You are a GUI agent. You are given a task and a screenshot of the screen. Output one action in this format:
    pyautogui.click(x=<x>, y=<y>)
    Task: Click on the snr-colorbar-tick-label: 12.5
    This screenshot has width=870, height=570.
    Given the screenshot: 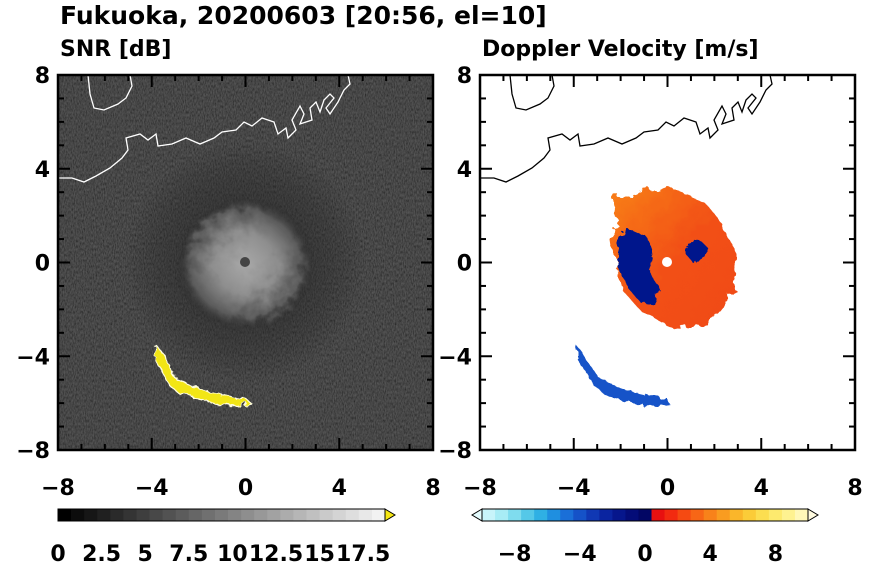 What is the action you would take?
    pyautogui.click(x=276, y=554)
    